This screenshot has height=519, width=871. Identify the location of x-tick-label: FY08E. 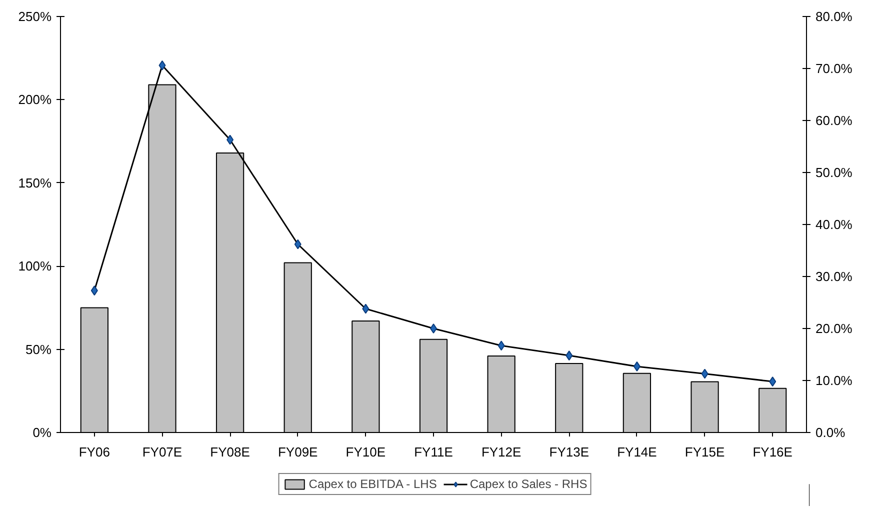
(230, 452).